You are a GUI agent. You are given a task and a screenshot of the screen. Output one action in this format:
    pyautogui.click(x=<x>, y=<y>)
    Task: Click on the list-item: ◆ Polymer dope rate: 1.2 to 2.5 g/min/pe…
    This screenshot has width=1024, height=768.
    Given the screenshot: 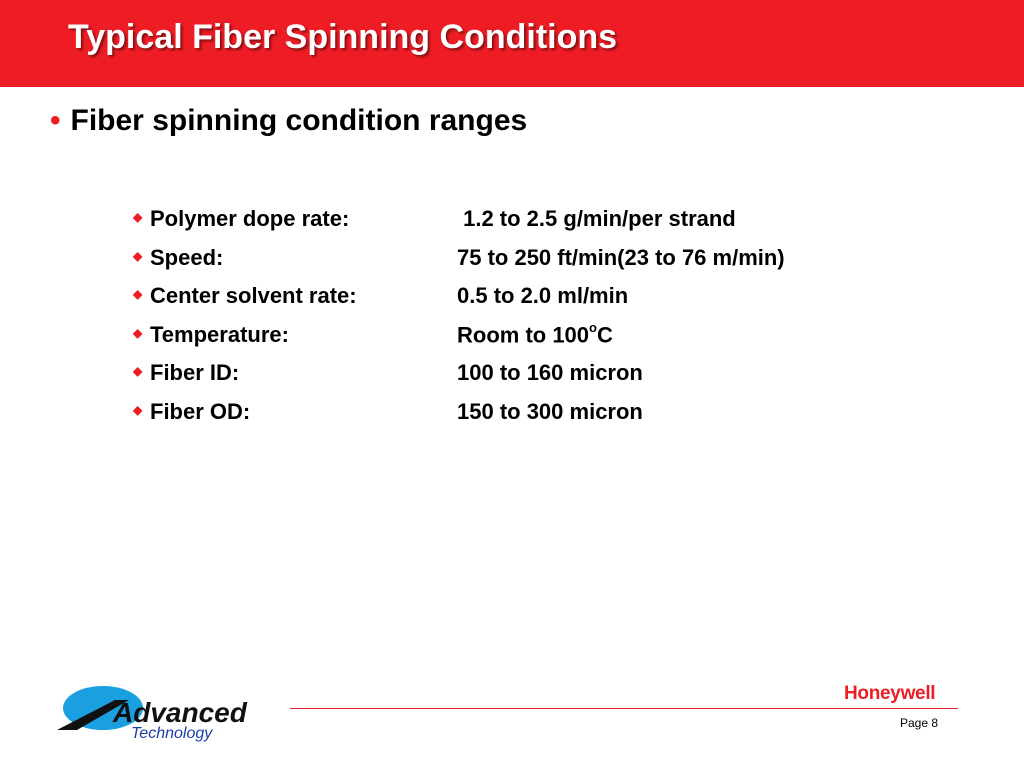 What is the action you would take?
    pyautogui.click(x=459, y=219)
    